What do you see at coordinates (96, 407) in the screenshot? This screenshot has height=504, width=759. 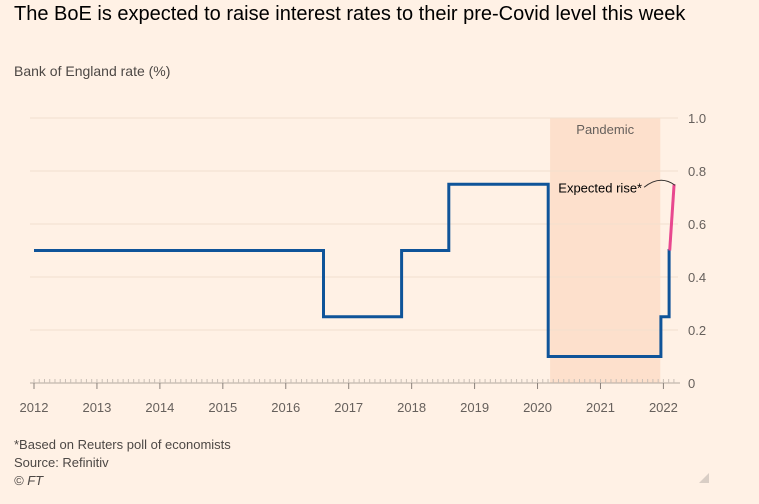 I see `x-tick-label: 2013` at bounding box center [96, 407].